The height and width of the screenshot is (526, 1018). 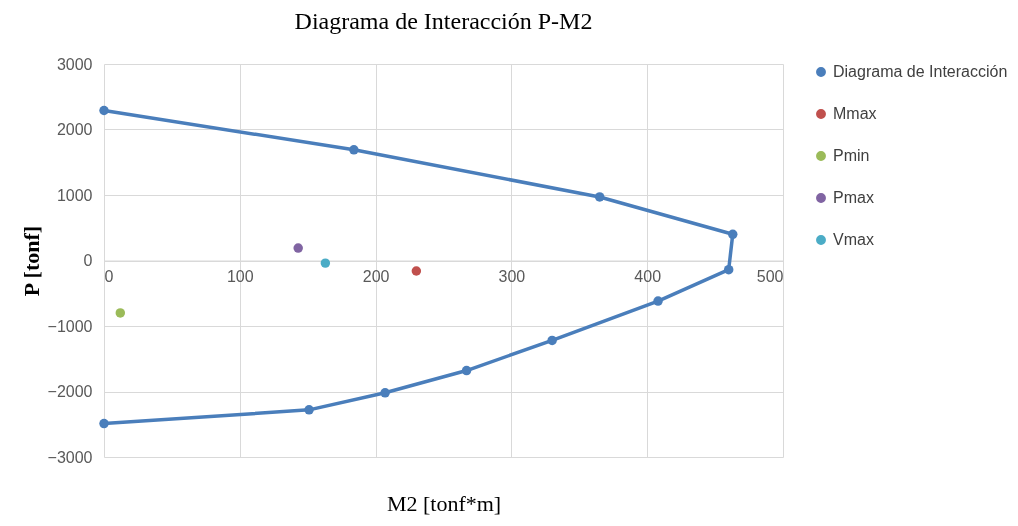 What do you see at coordinates (240, 276) in the screenshot?
I see `x-tick-label: 100` at bounding box center [240, 276].